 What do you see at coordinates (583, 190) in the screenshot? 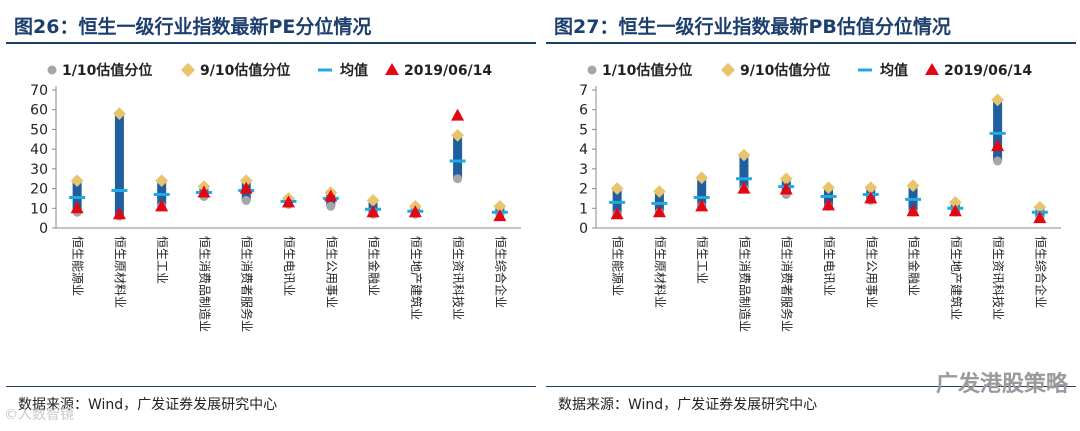
I see `y-tick-label: 2` at bounding box center [583, 190].